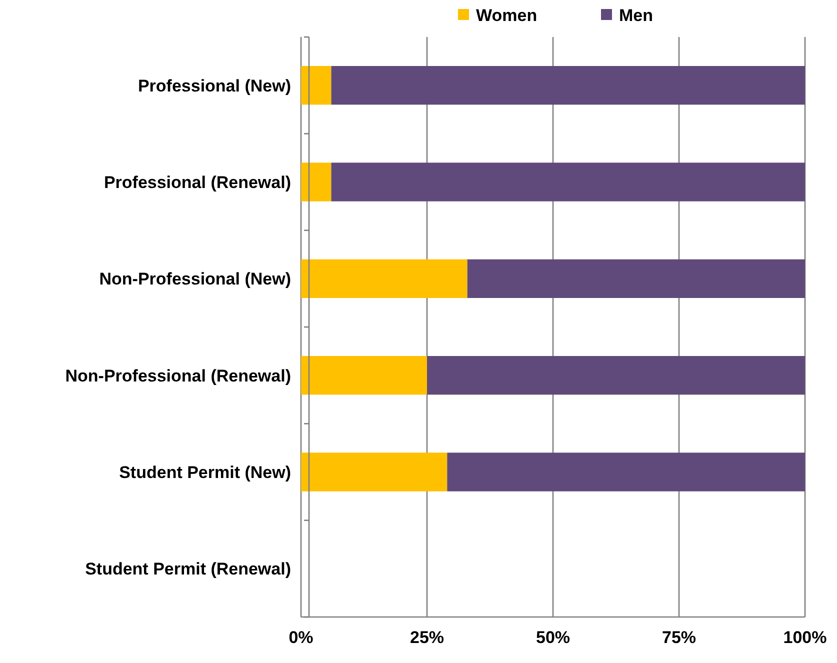  I want to click on x-tick-label: 0%, so click(301, 637).